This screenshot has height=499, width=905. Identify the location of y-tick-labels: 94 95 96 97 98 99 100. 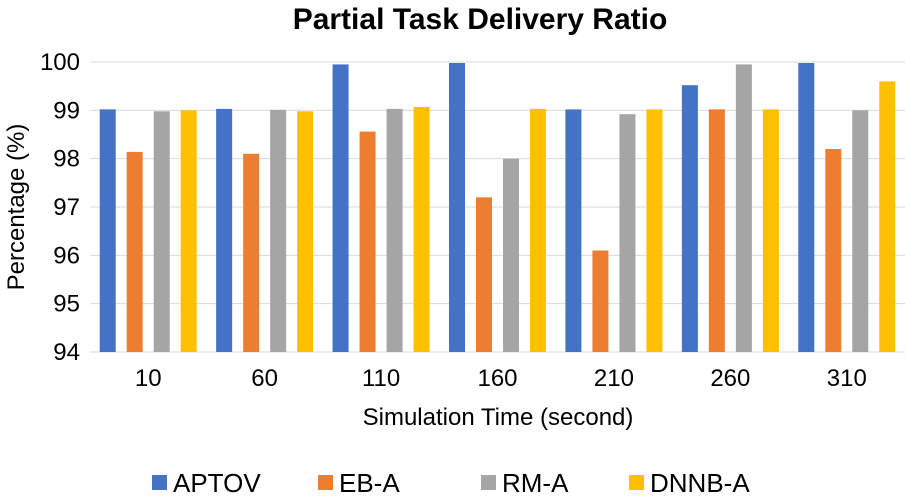
(60, 207).